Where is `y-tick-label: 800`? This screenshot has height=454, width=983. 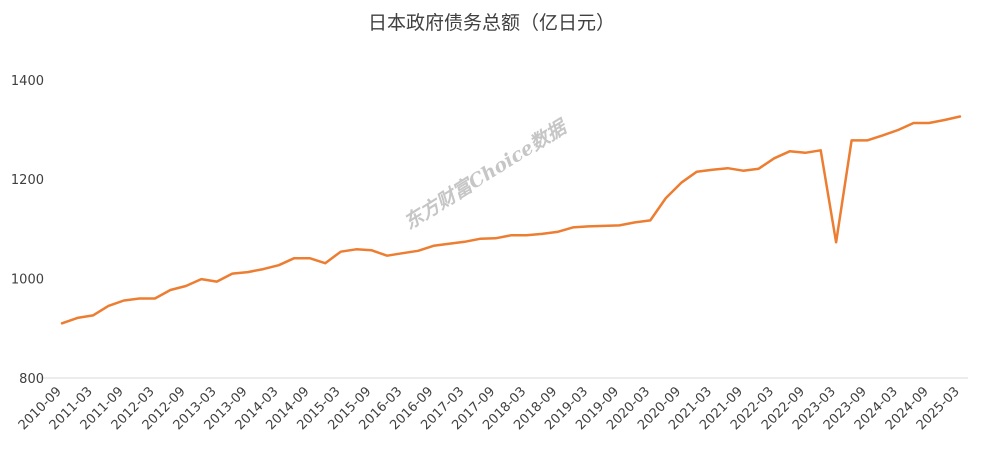
y-tick-label: 800 is located at coordinates (31, 379).